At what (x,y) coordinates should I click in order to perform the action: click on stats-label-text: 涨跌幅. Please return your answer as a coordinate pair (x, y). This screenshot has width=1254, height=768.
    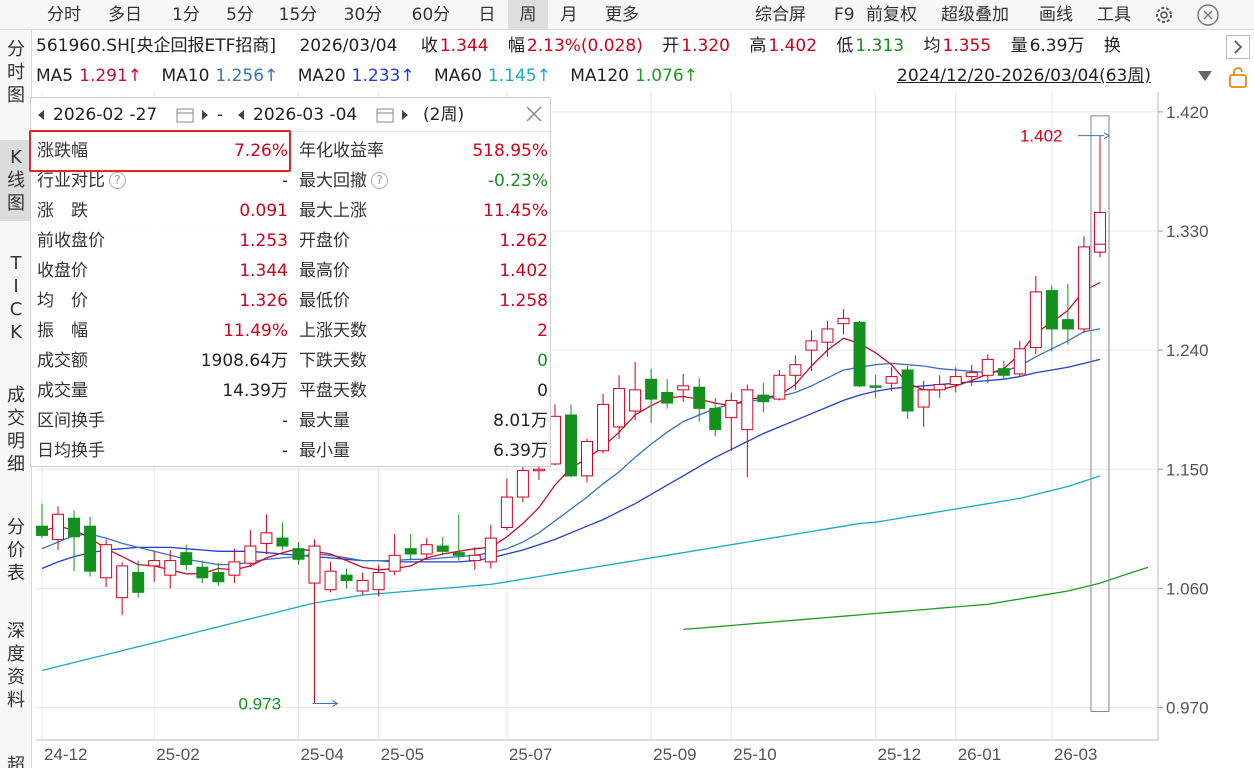
    Looking at the image, I should click on (62, 151).